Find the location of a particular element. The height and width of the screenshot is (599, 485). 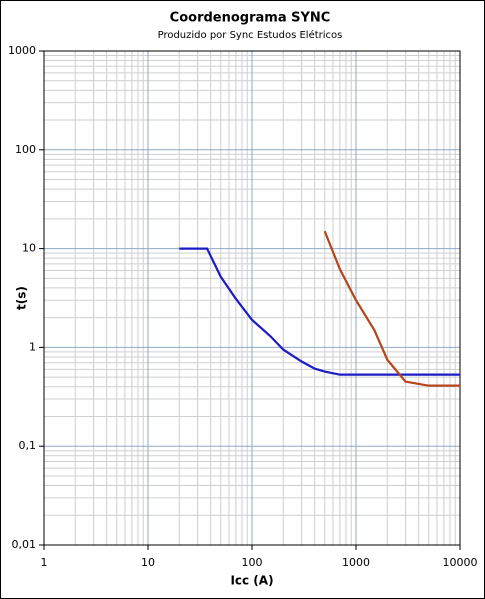

chart-subtitle: Produzido por Sync Estudos Elétricos is located at coordinates (250, 35).